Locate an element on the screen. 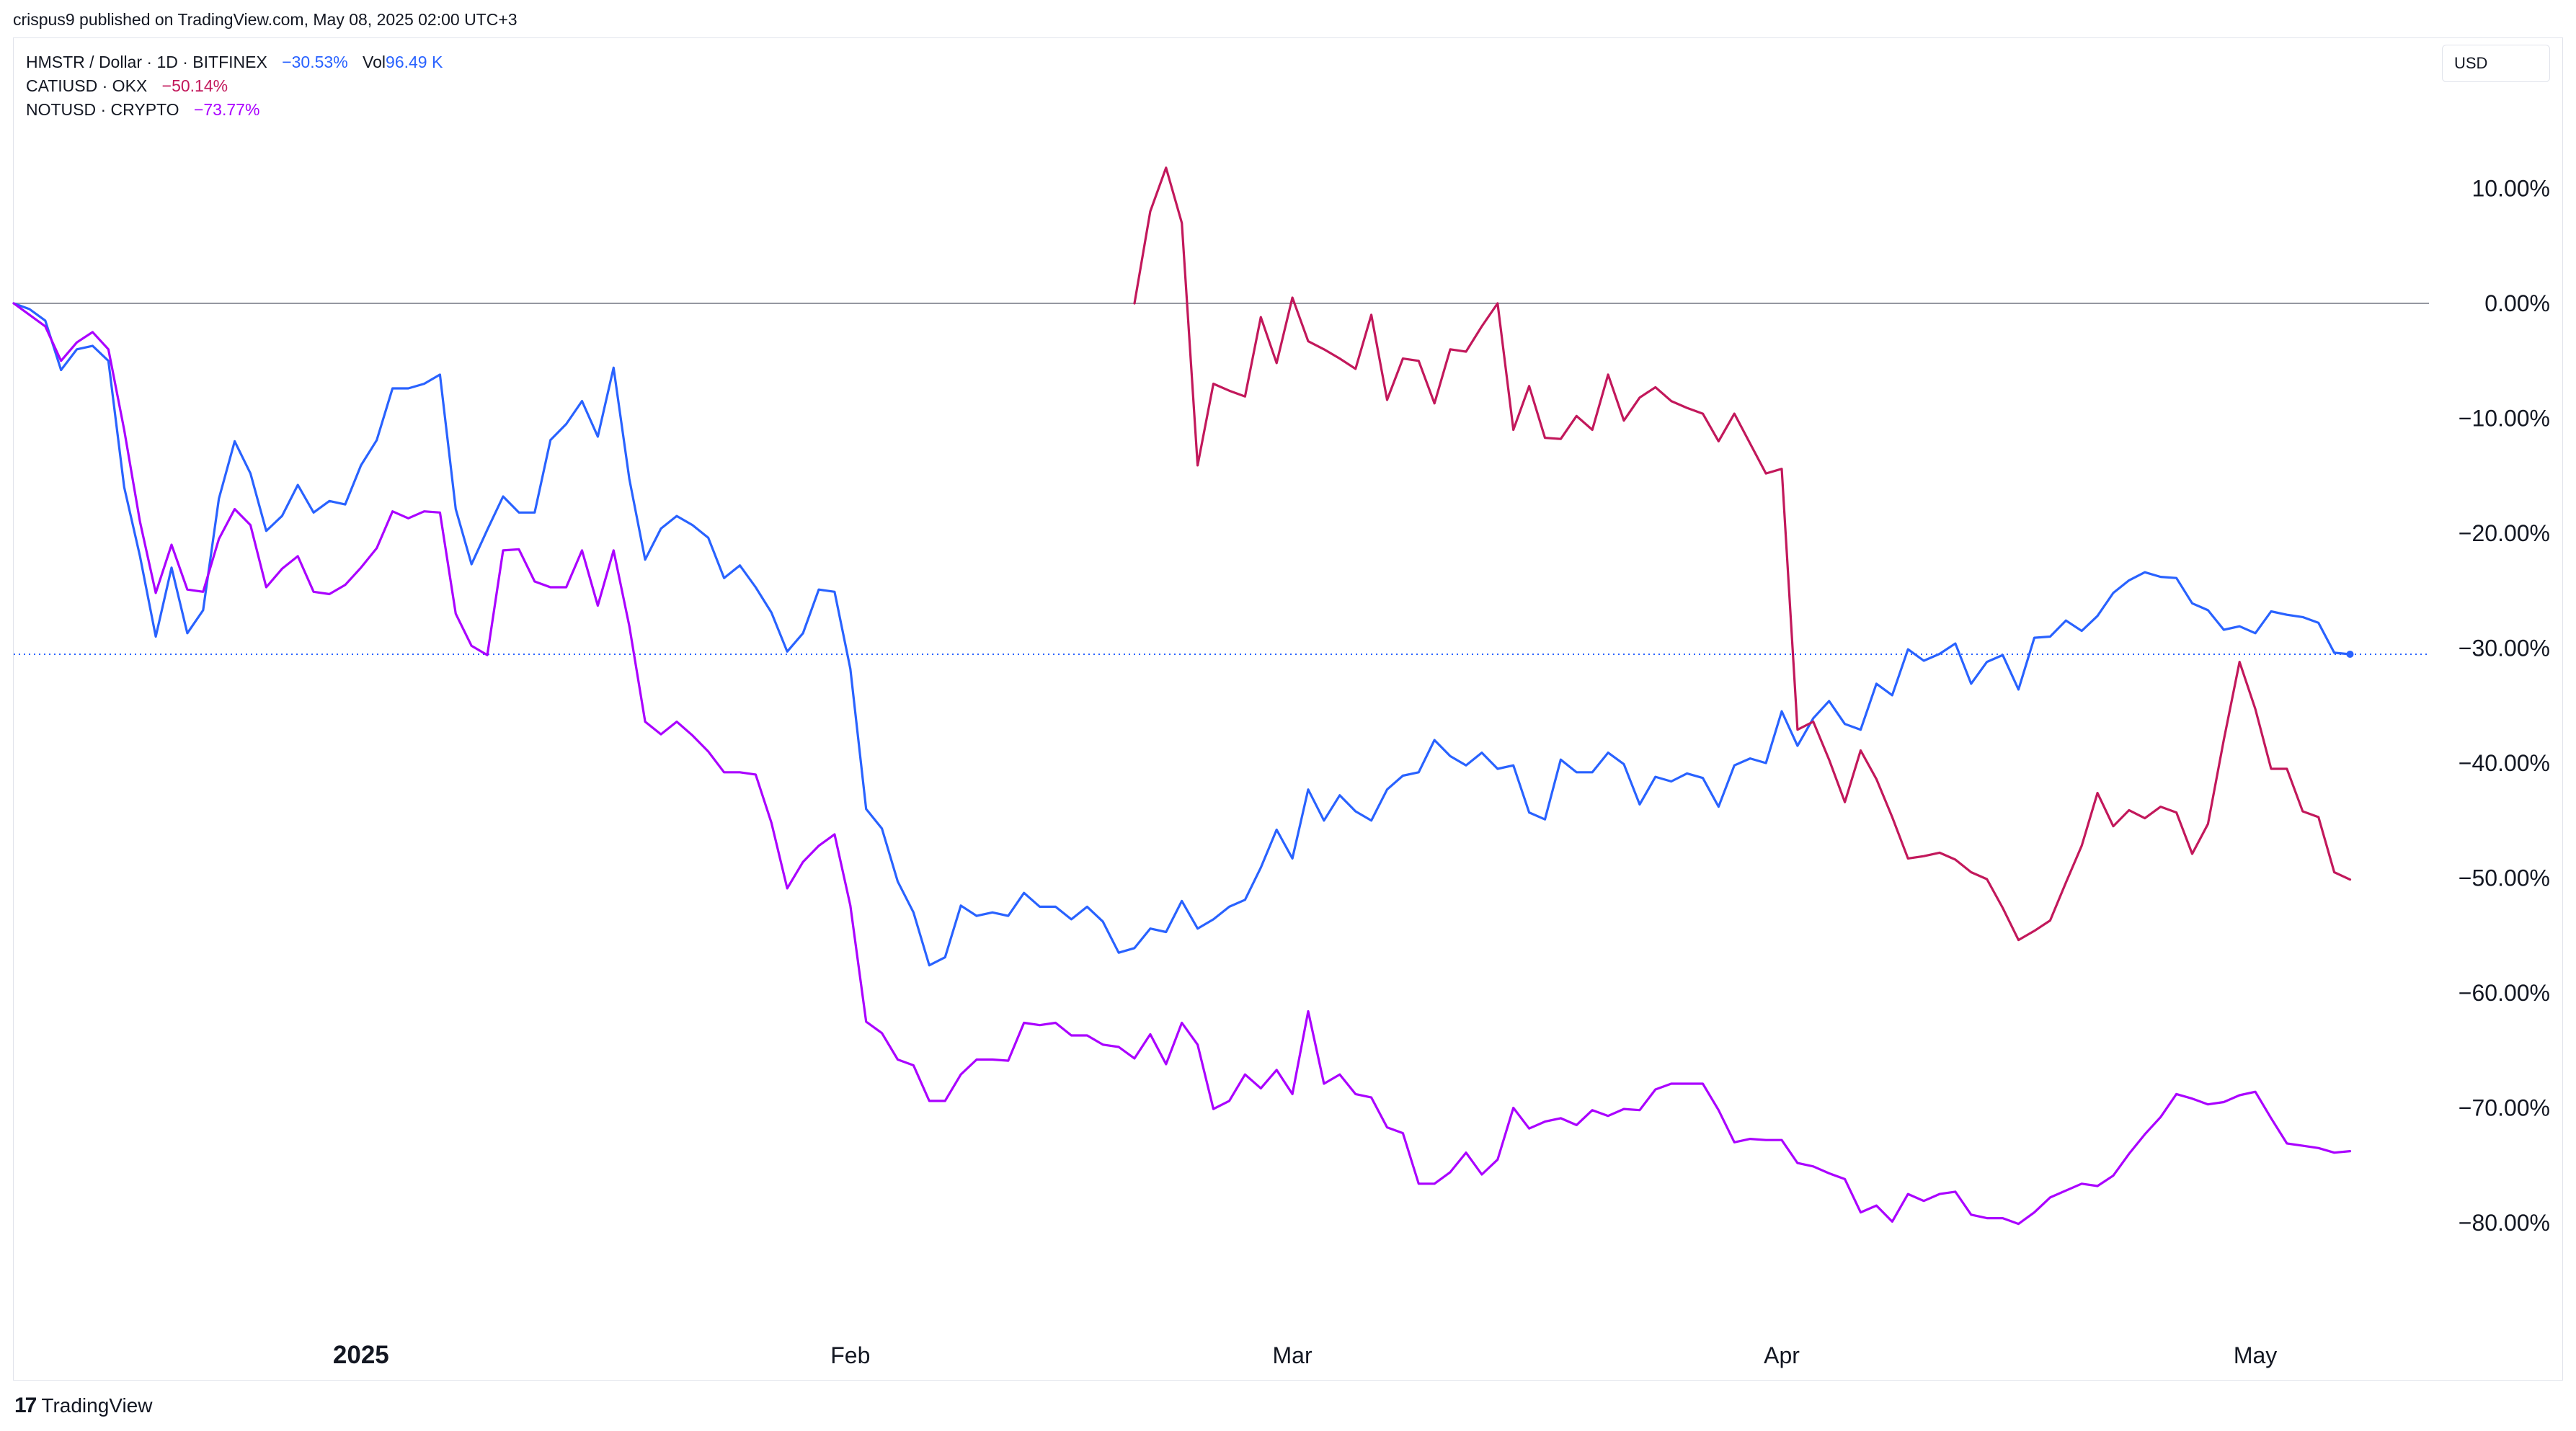  legend-value-cati: −50.14% is located at coordinates (194, 85).